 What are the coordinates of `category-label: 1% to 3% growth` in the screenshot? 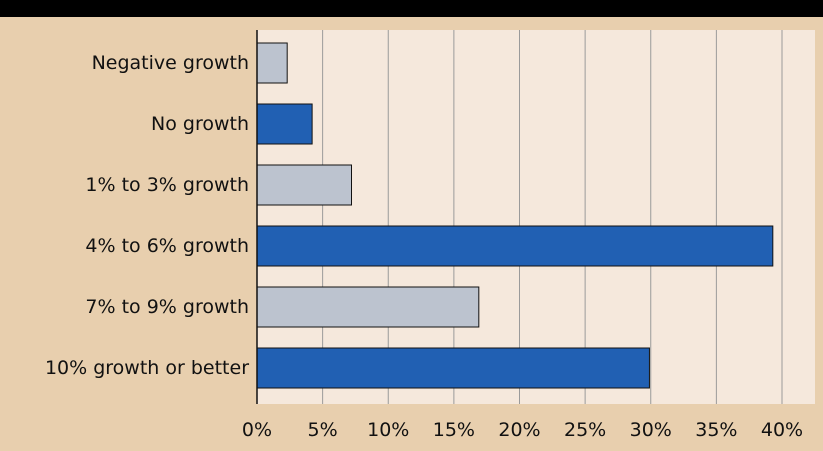 It's located at (167, 185).